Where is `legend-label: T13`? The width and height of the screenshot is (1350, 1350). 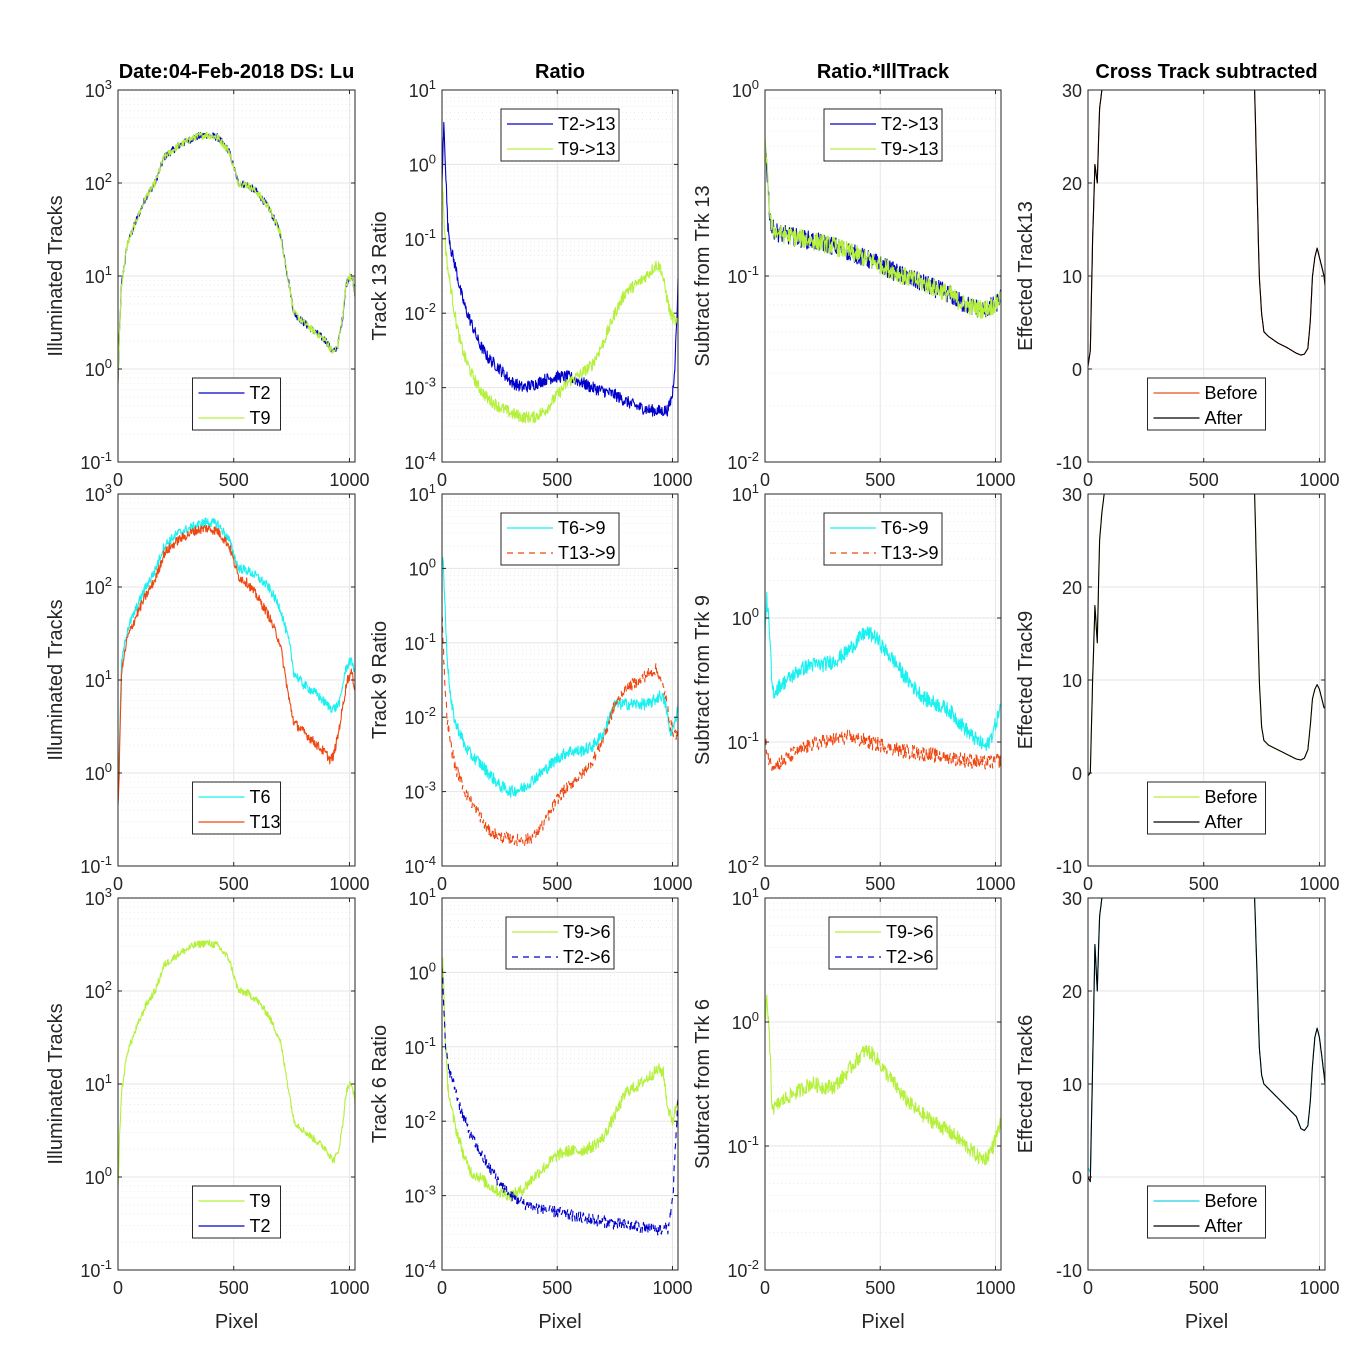
legend-label: T13 is located at coordinates (265, 822).